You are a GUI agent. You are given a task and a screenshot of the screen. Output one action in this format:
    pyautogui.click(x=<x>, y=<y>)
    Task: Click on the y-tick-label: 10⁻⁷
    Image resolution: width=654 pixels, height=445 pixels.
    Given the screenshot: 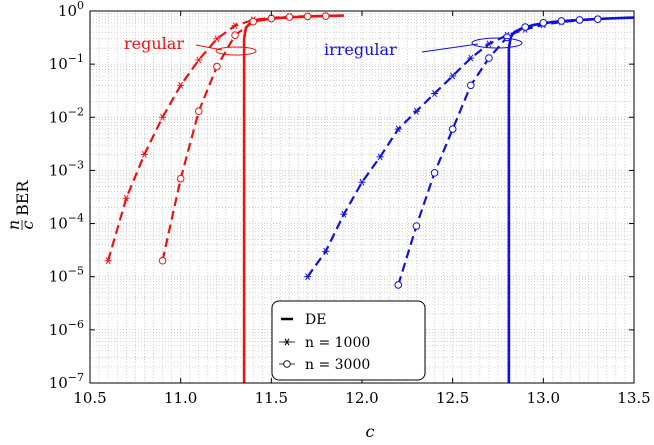 What is the action you would take?
    pyautogui.click(x=66, y=381)
    